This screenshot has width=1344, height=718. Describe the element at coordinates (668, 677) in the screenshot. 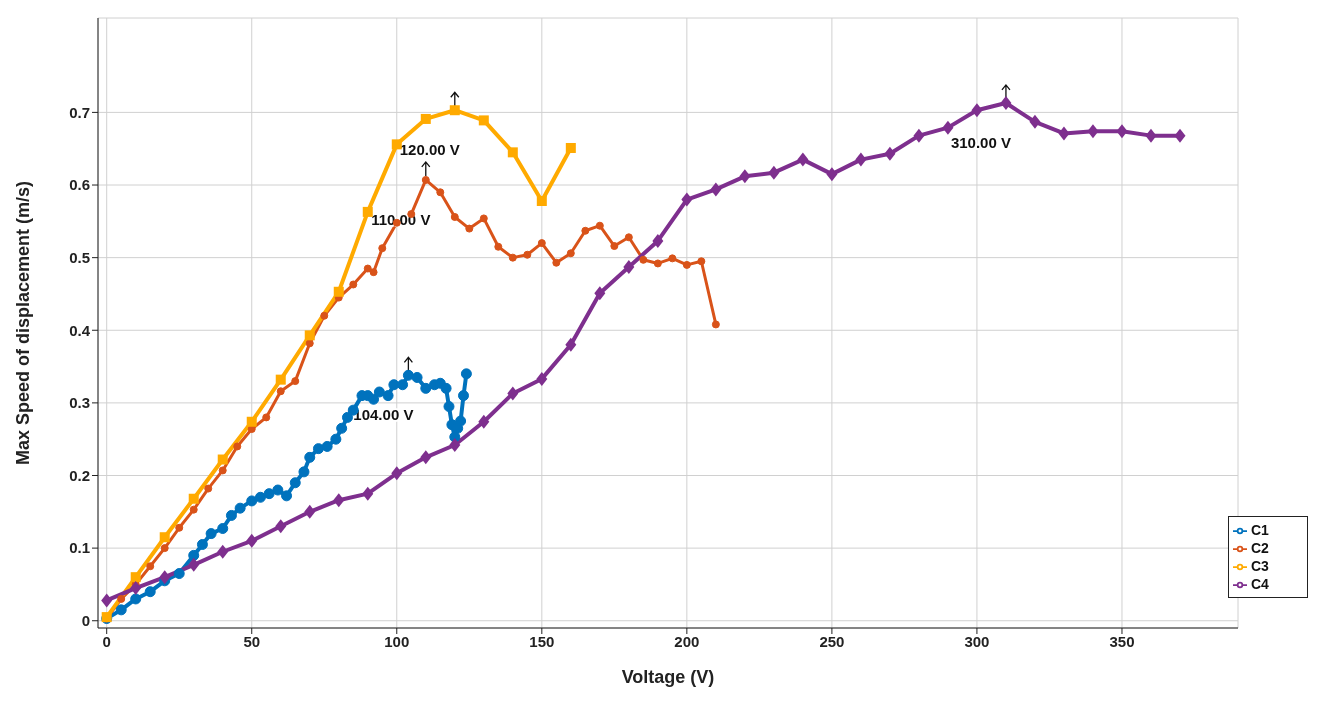

I see `x-axis-title: Voltage (V)` at that location.